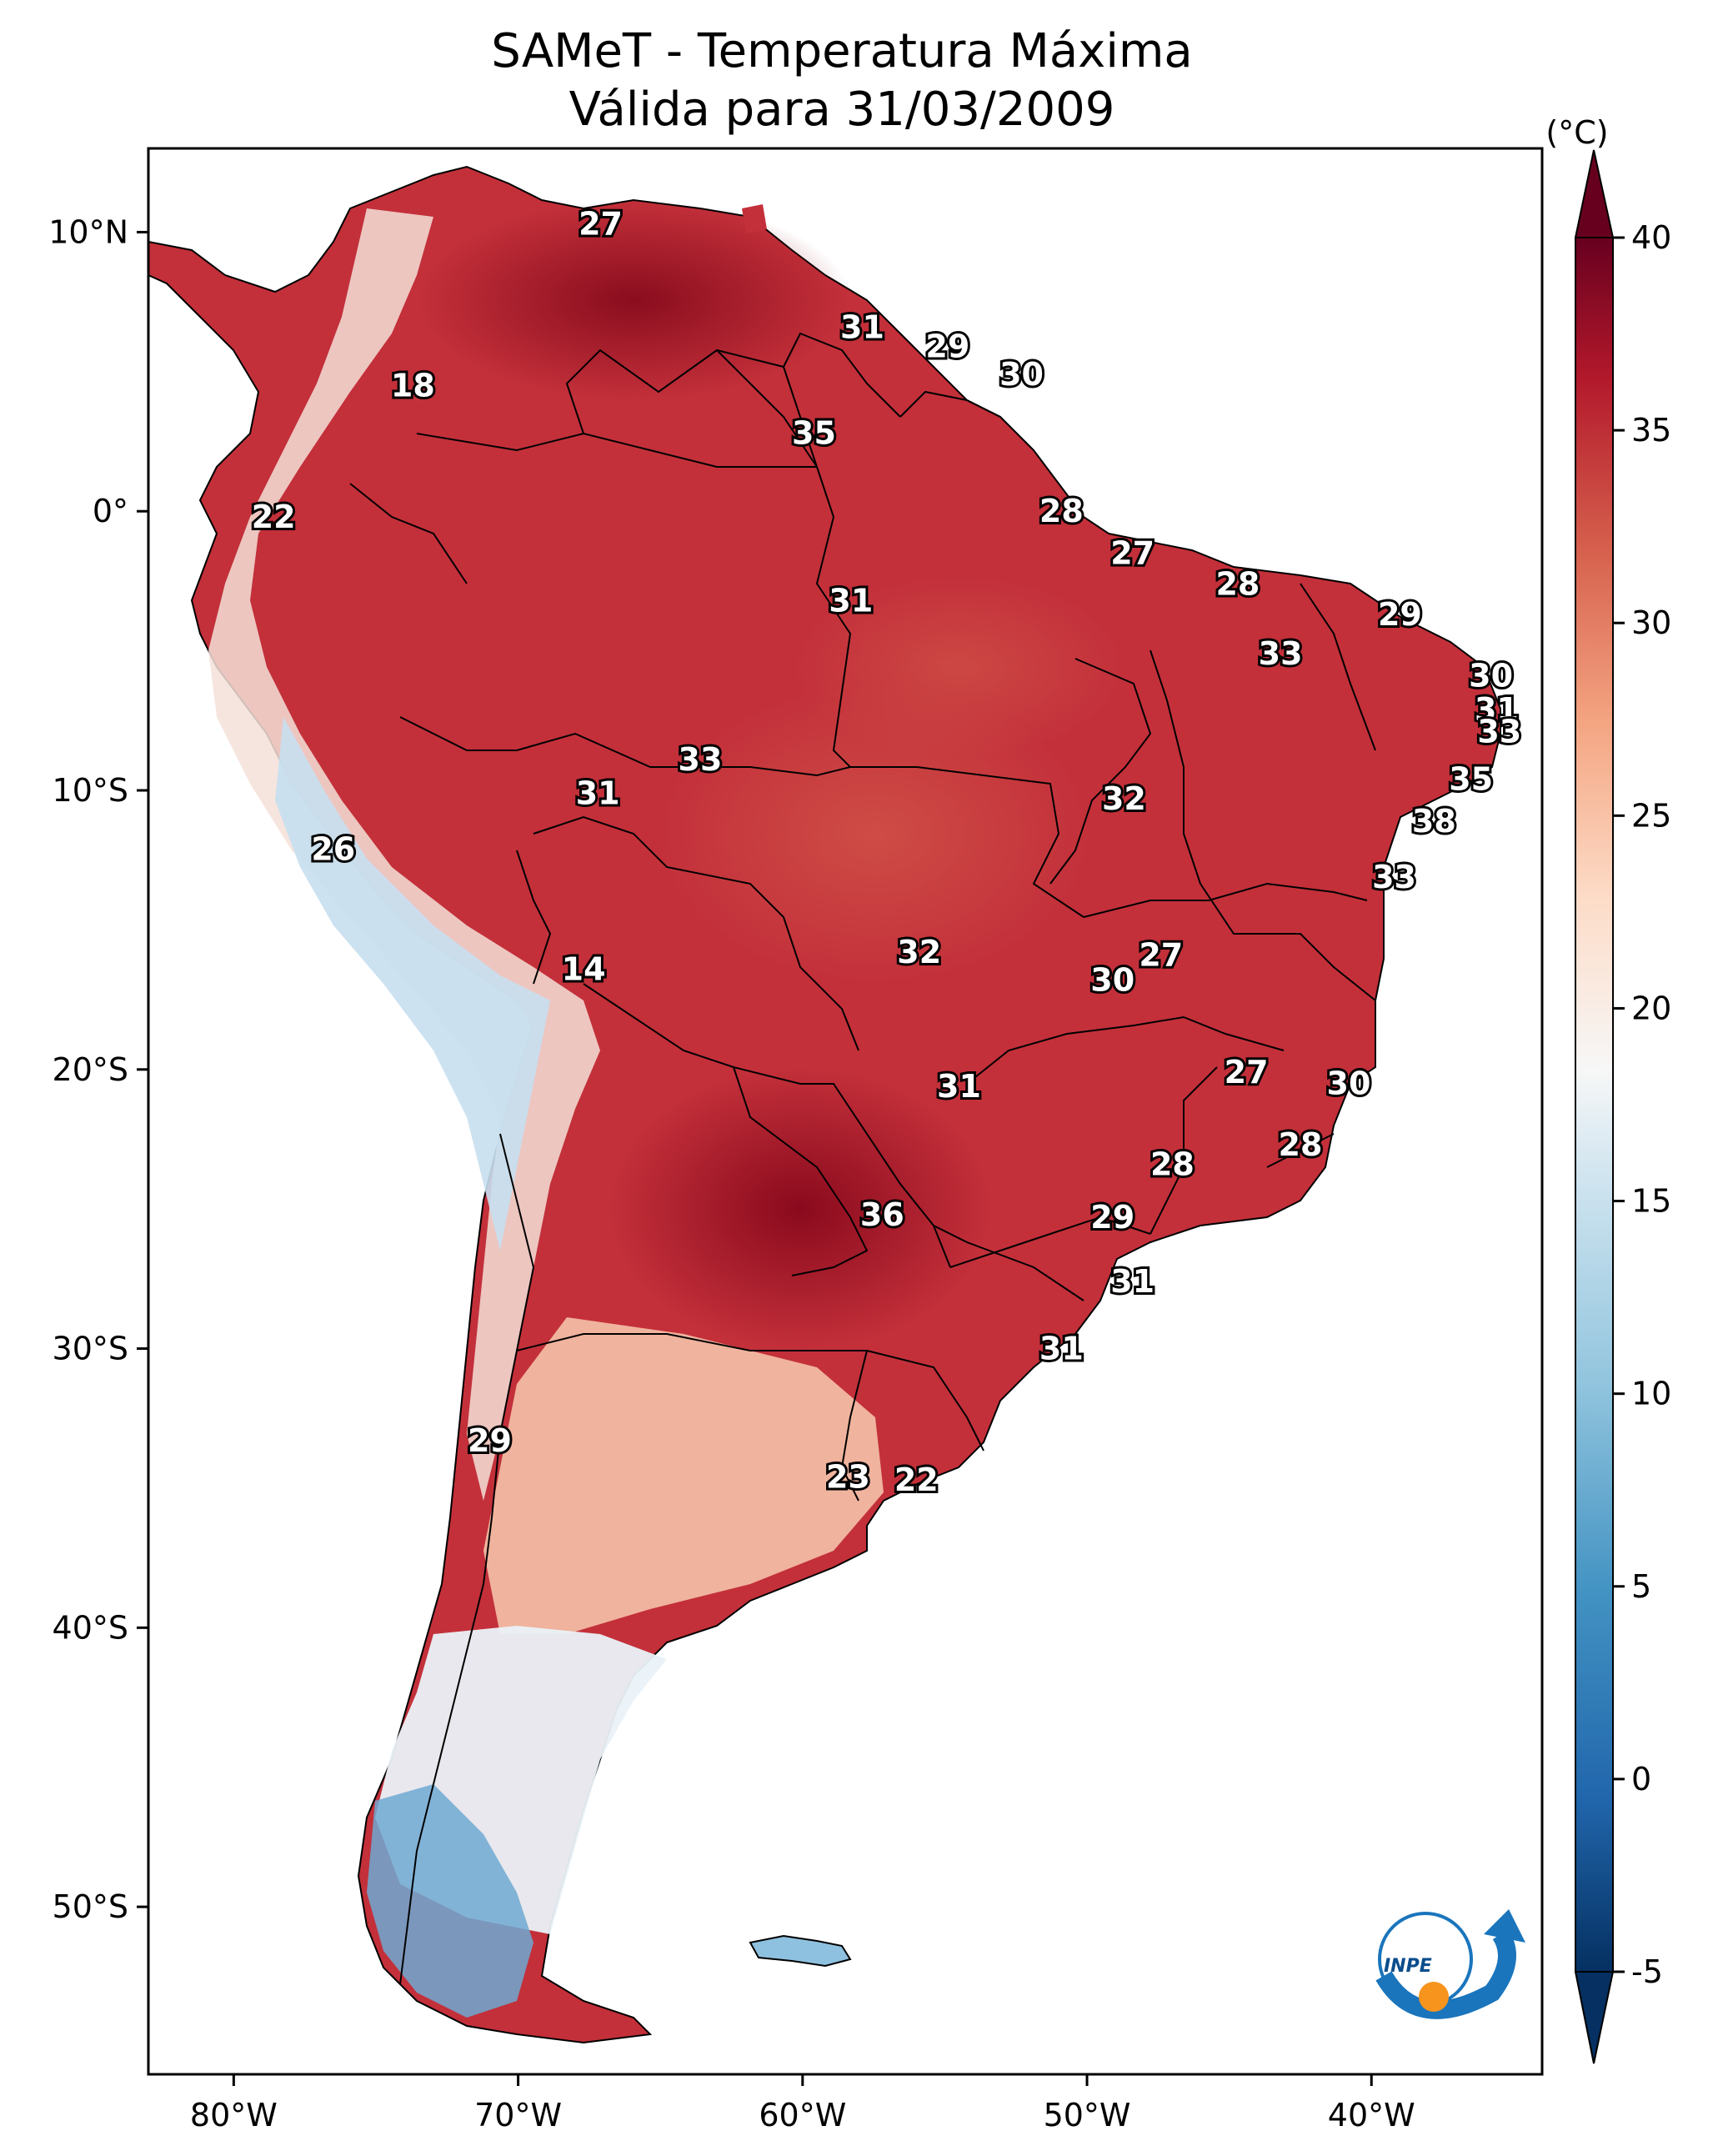  I want to click on temperature-label: 18, so click(413, 386).